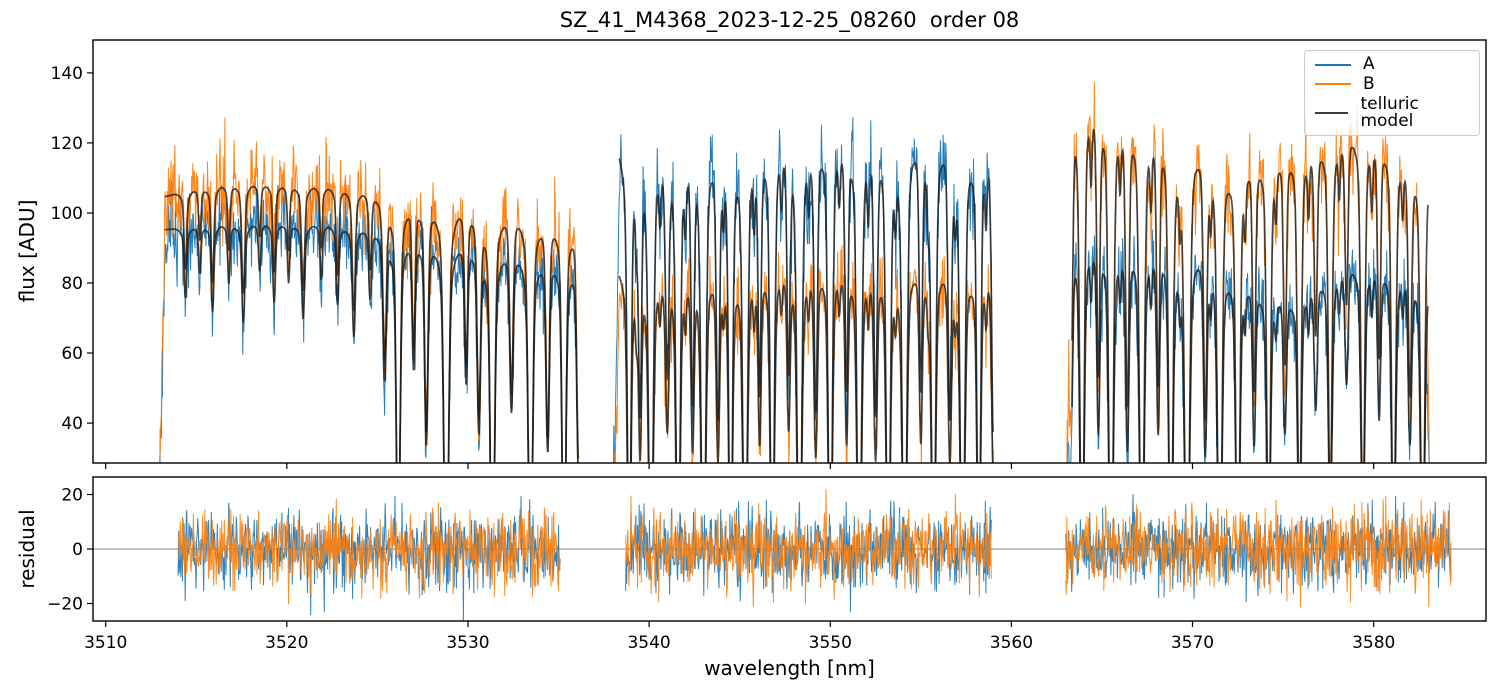  I want to click on x-tick-label: 3520, so click(286, 643).